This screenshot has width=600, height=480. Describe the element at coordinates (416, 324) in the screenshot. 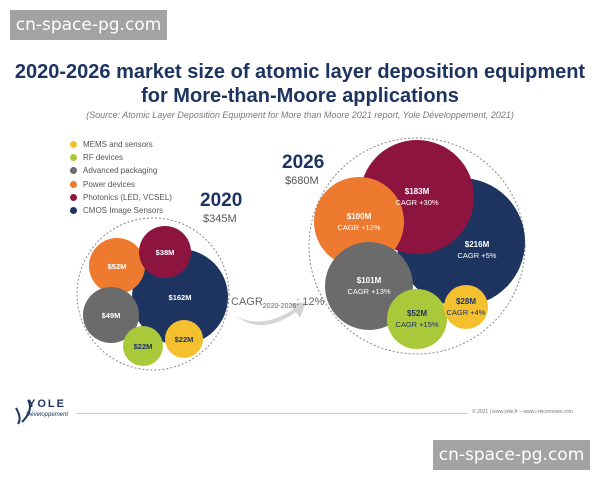

I see `bubble-cagr-label: CAGR +15%` at that location.